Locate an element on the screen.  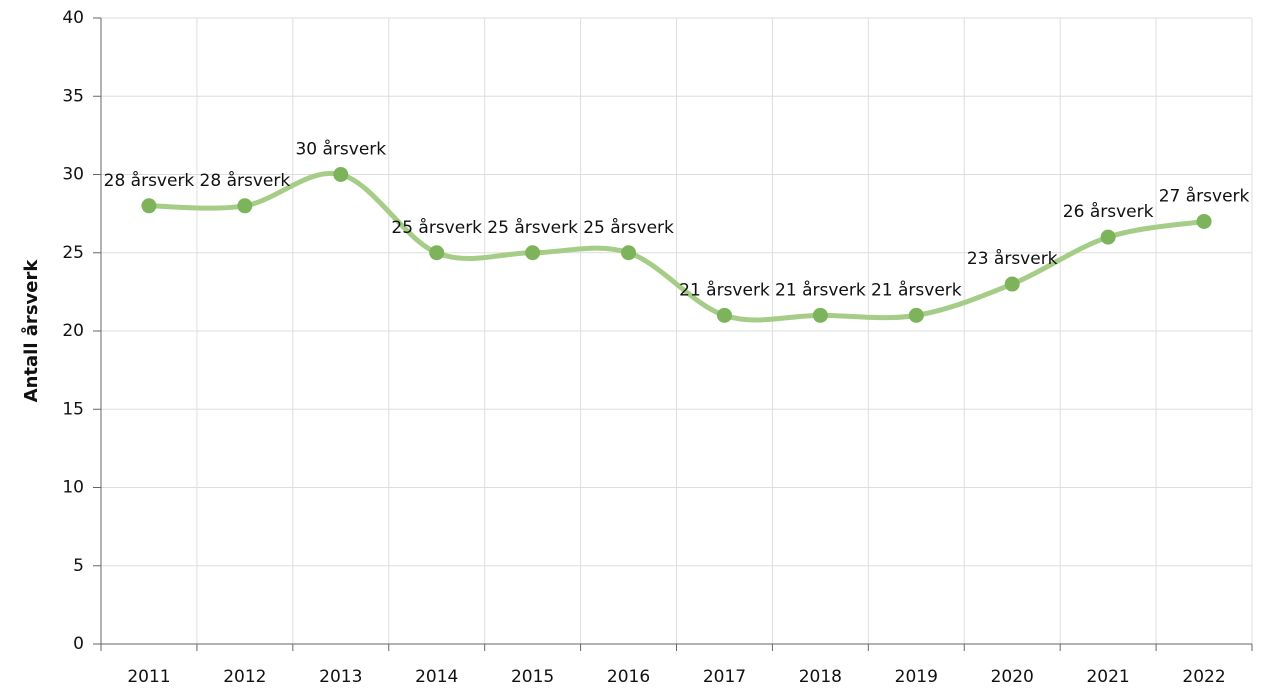
y-tick-label: 0 is located at coordinates (78, 644).